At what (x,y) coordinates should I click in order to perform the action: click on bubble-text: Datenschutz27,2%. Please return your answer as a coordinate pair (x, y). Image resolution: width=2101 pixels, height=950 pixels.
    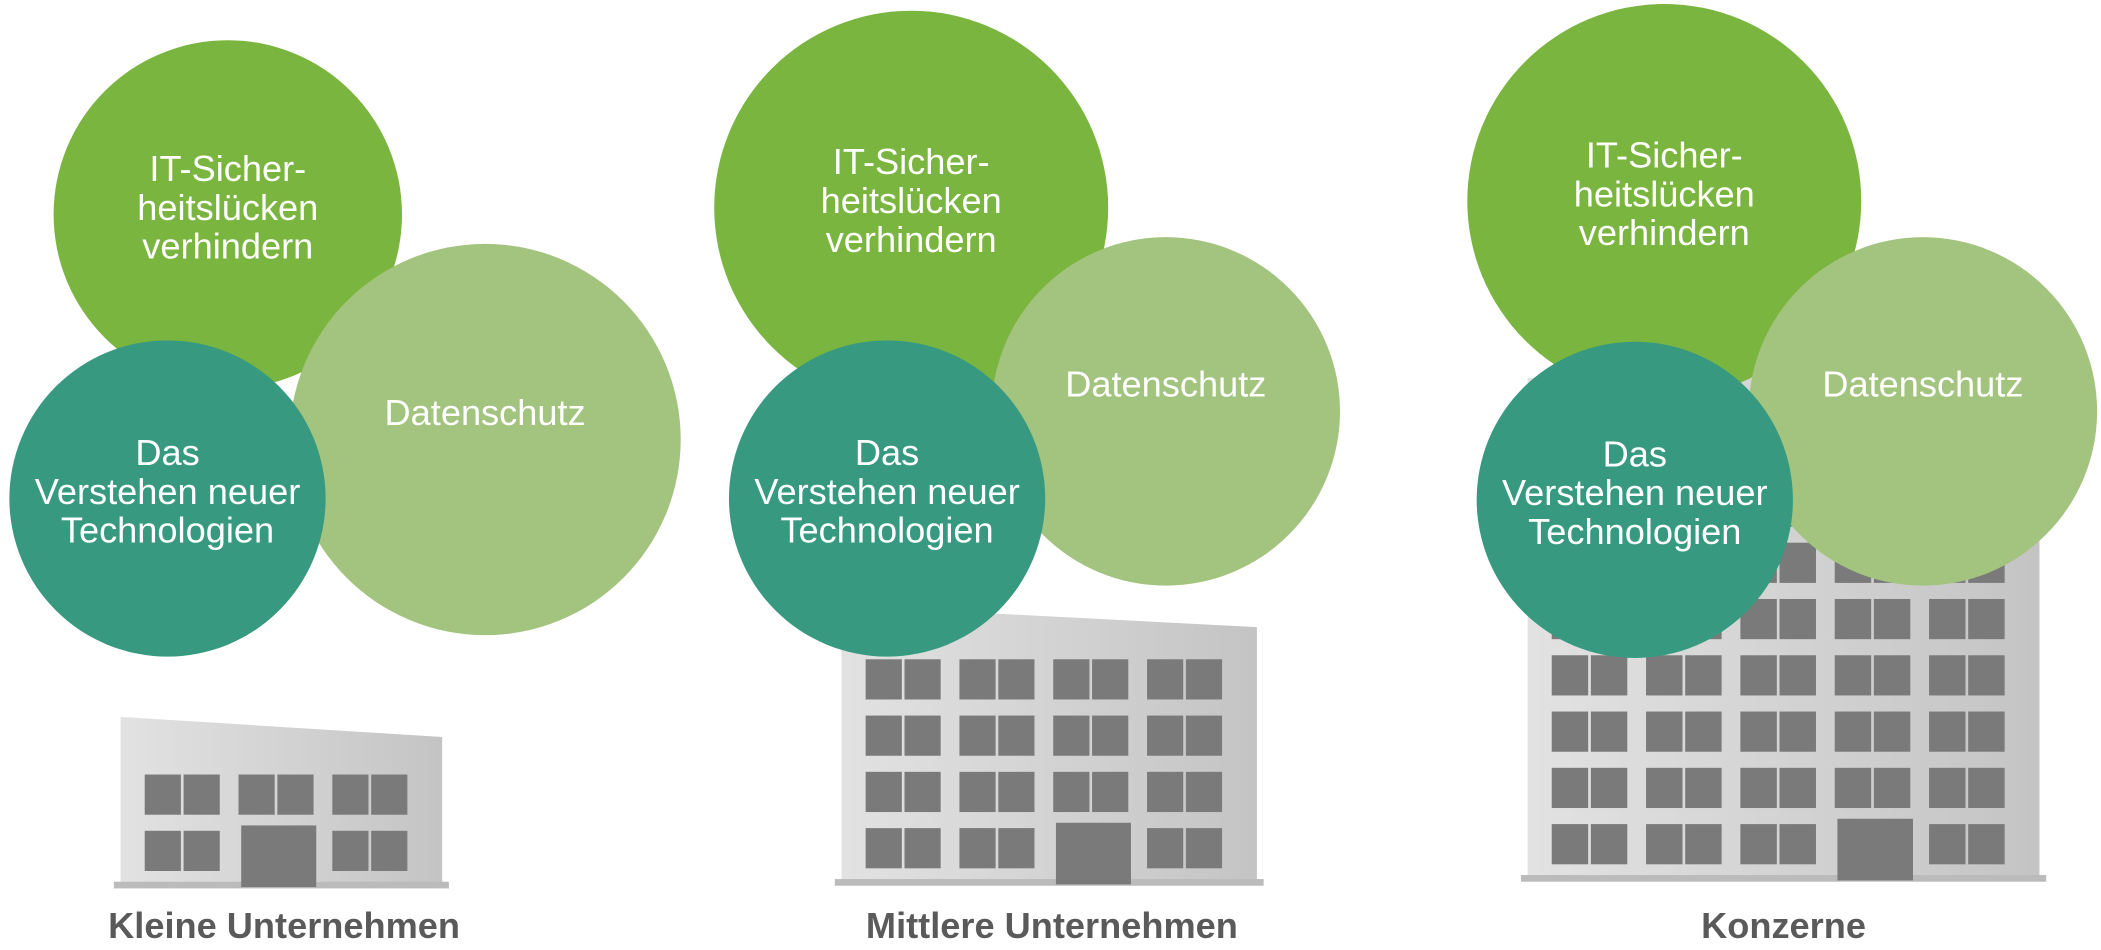
    Looking at the image, I should click on (1166, 384).